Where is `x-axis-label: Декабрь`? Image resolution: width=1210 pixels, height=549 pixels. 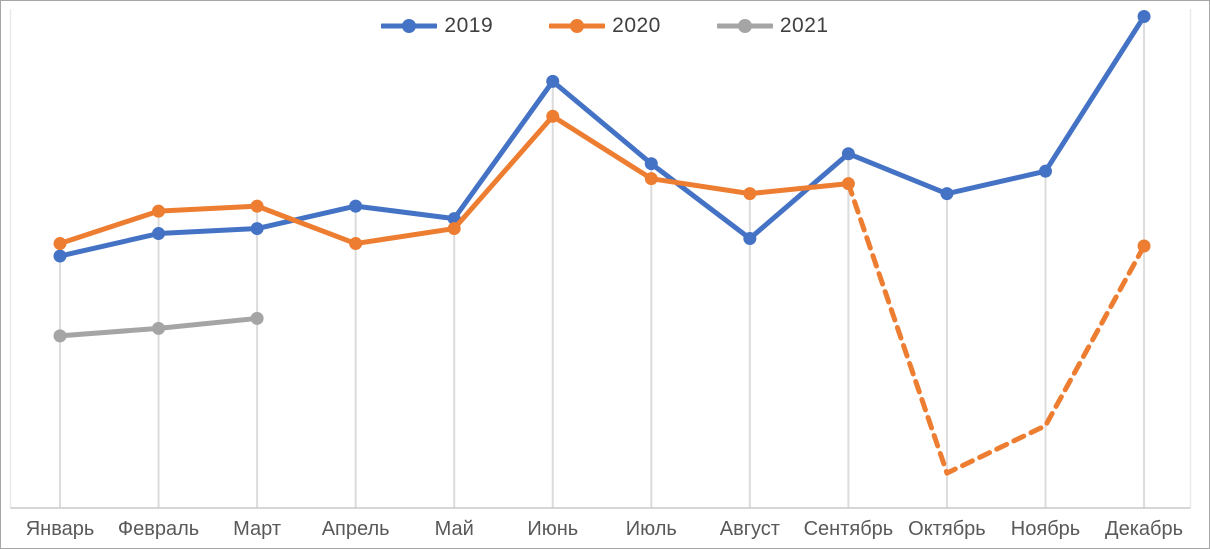
x-axis-label: Декабрь is located at coordinates (1144, 529).